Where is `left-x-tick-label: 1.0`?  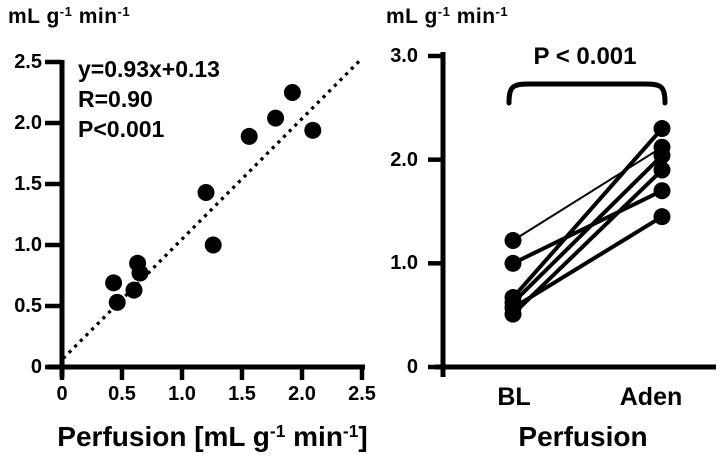
left-x-tick-label: 1.0 is located at coordinates (182, 394).